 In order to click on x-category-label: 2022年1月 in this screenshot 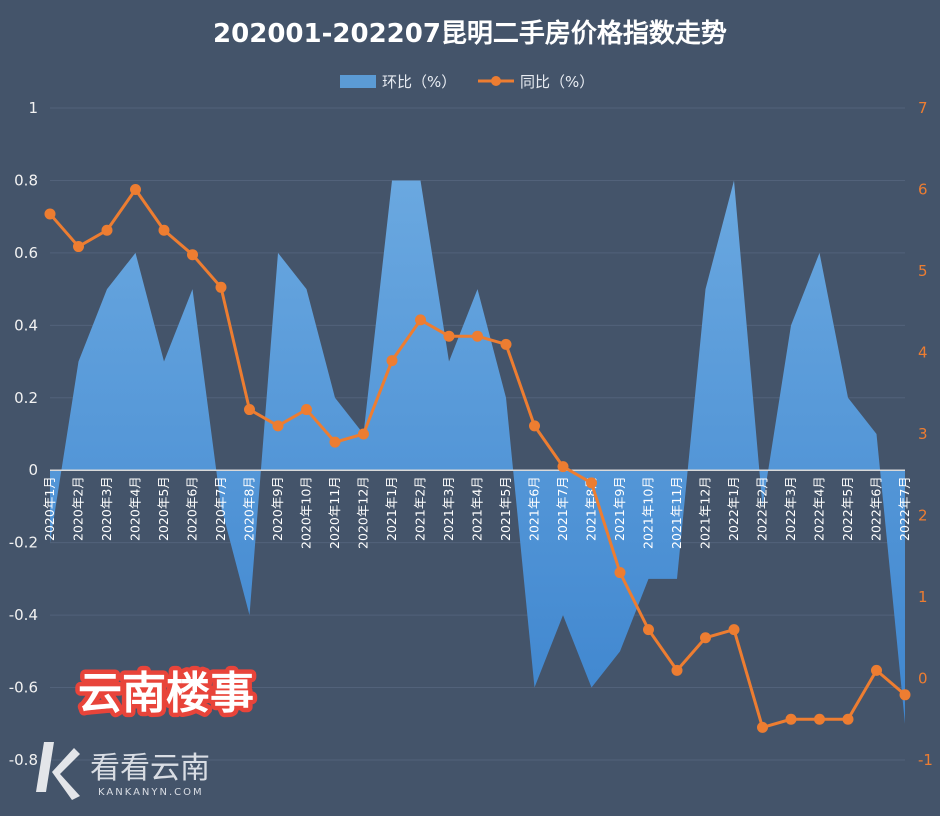, I will do `click(733, 508)`.